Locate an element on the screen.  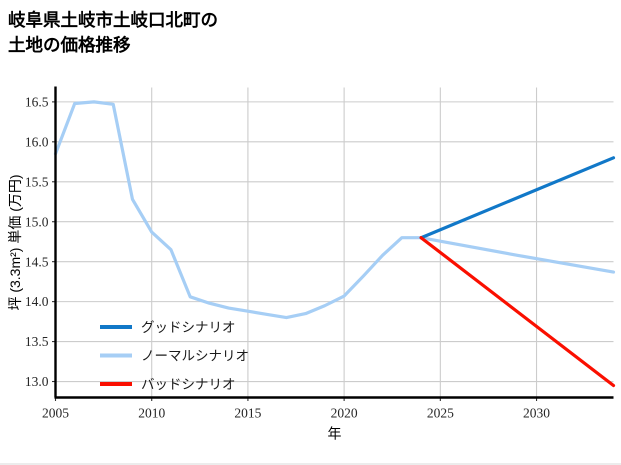
y-tick-label: 15.5 is located at coordinates (37, 181).